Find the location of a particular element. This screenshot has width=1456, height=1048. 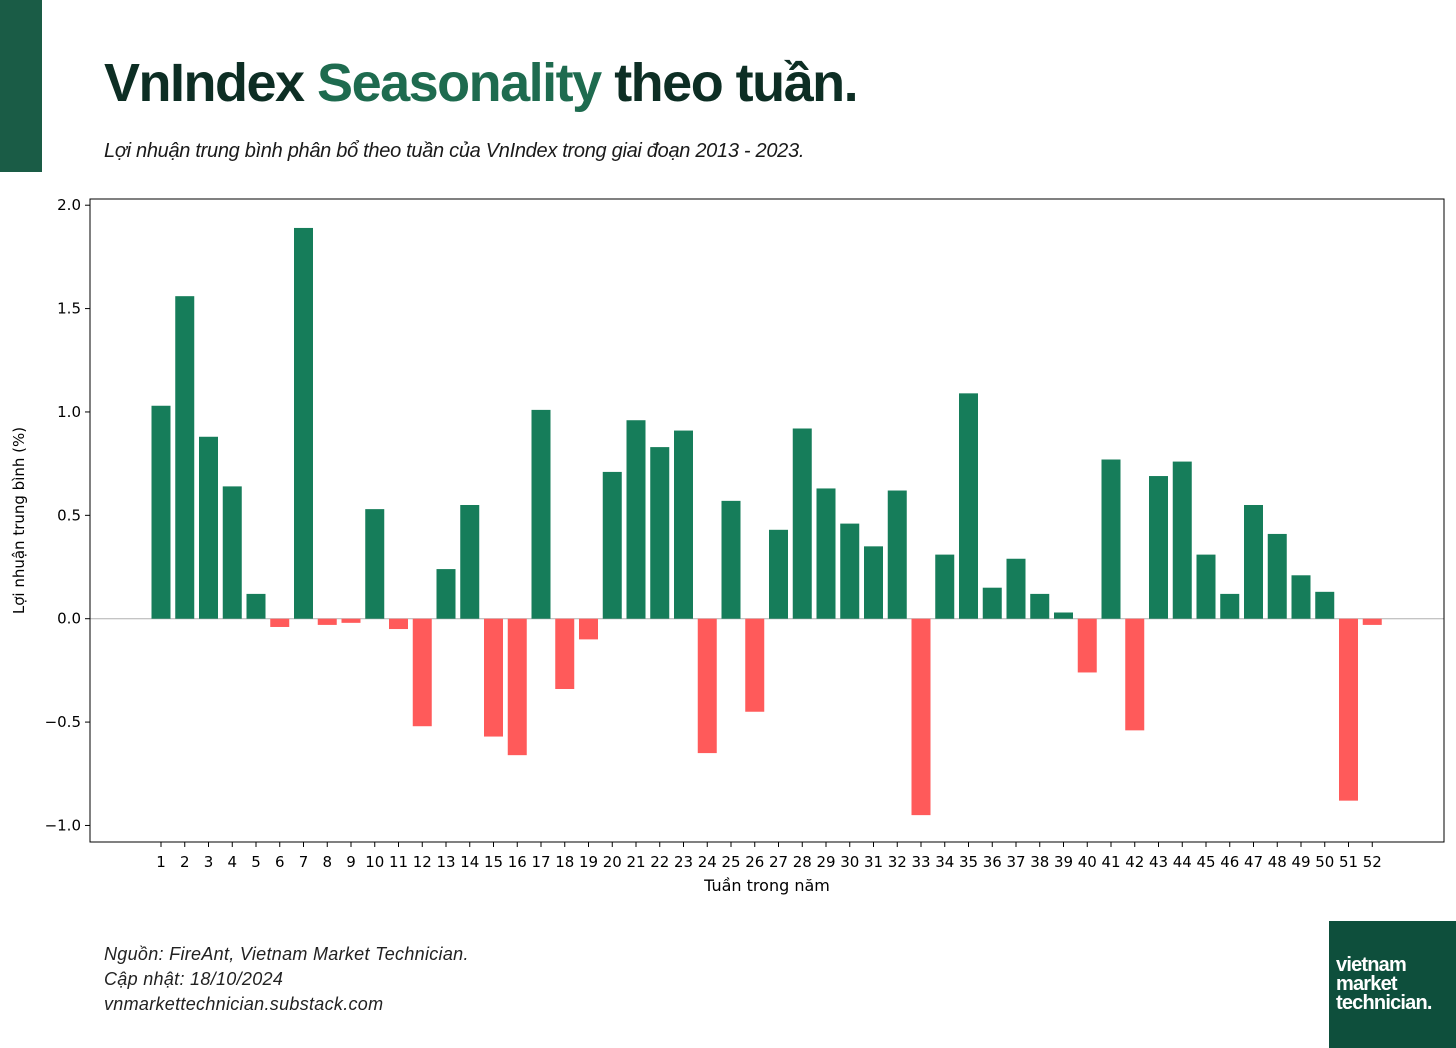

x-tick-label: 17 is located at coordinates (540, 862).